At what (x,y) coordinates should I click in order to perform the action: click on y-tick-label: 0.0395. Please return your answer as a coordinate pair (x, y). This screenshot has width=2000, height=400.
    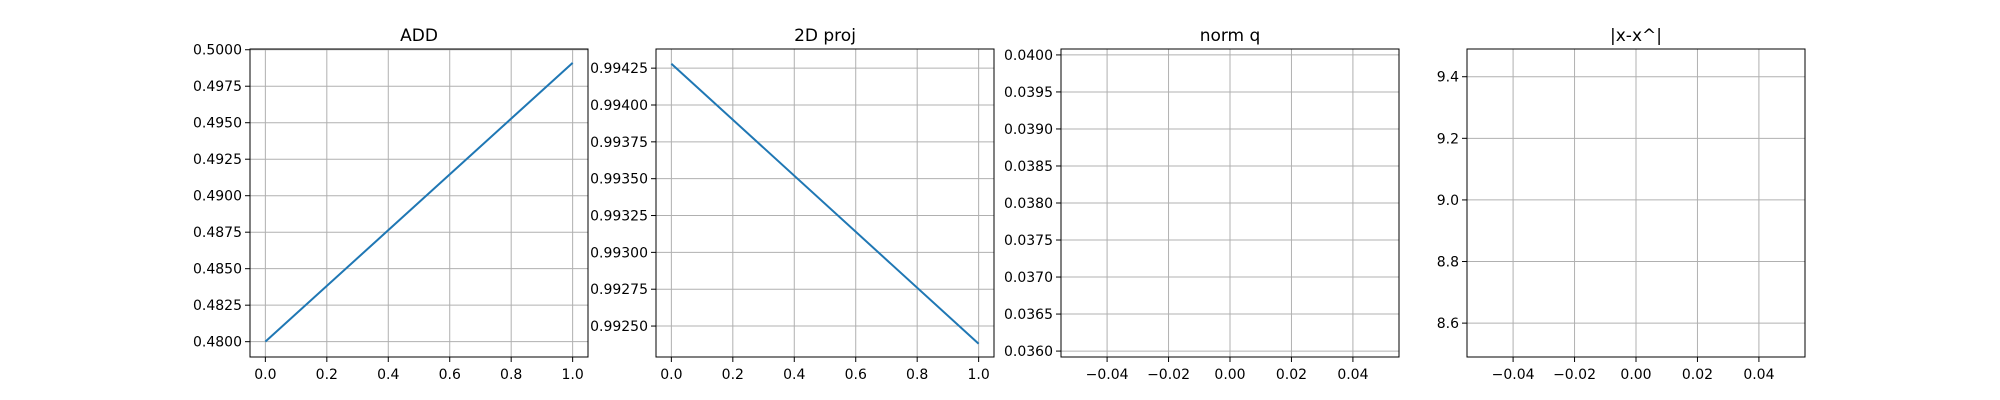
    Looking at the image, I should click on (1028, 93).